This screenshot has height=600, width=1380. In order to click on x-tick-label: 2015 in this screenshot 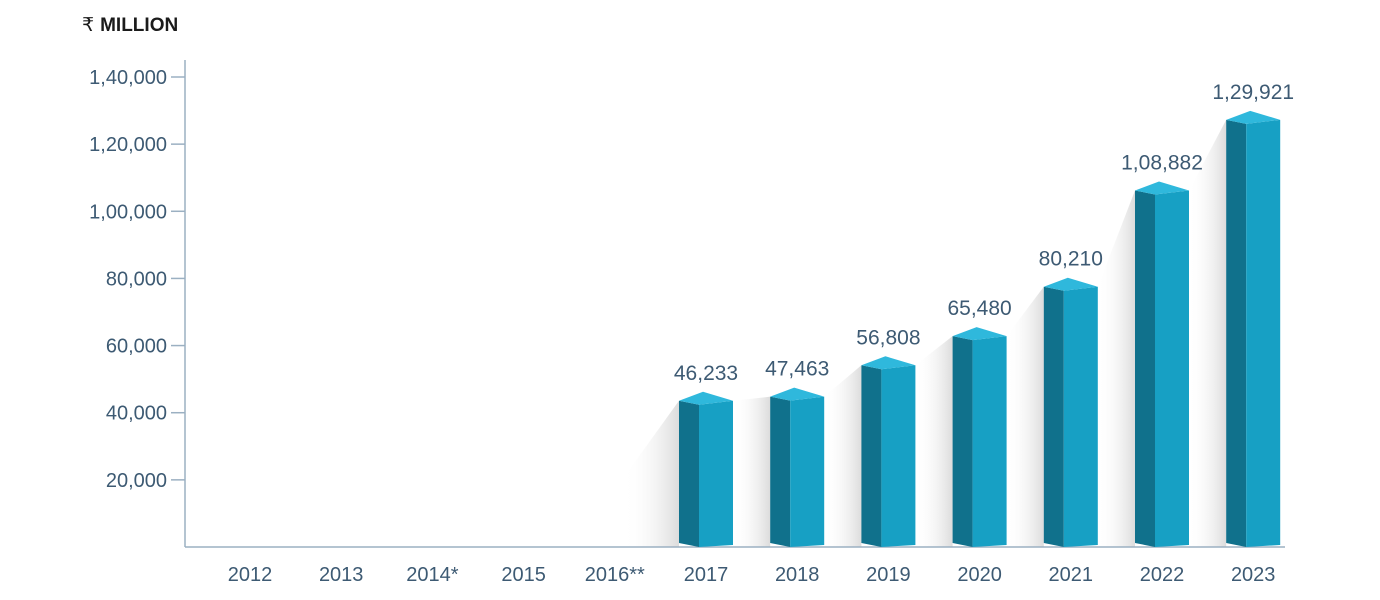, I will do `click(523, 575)`.